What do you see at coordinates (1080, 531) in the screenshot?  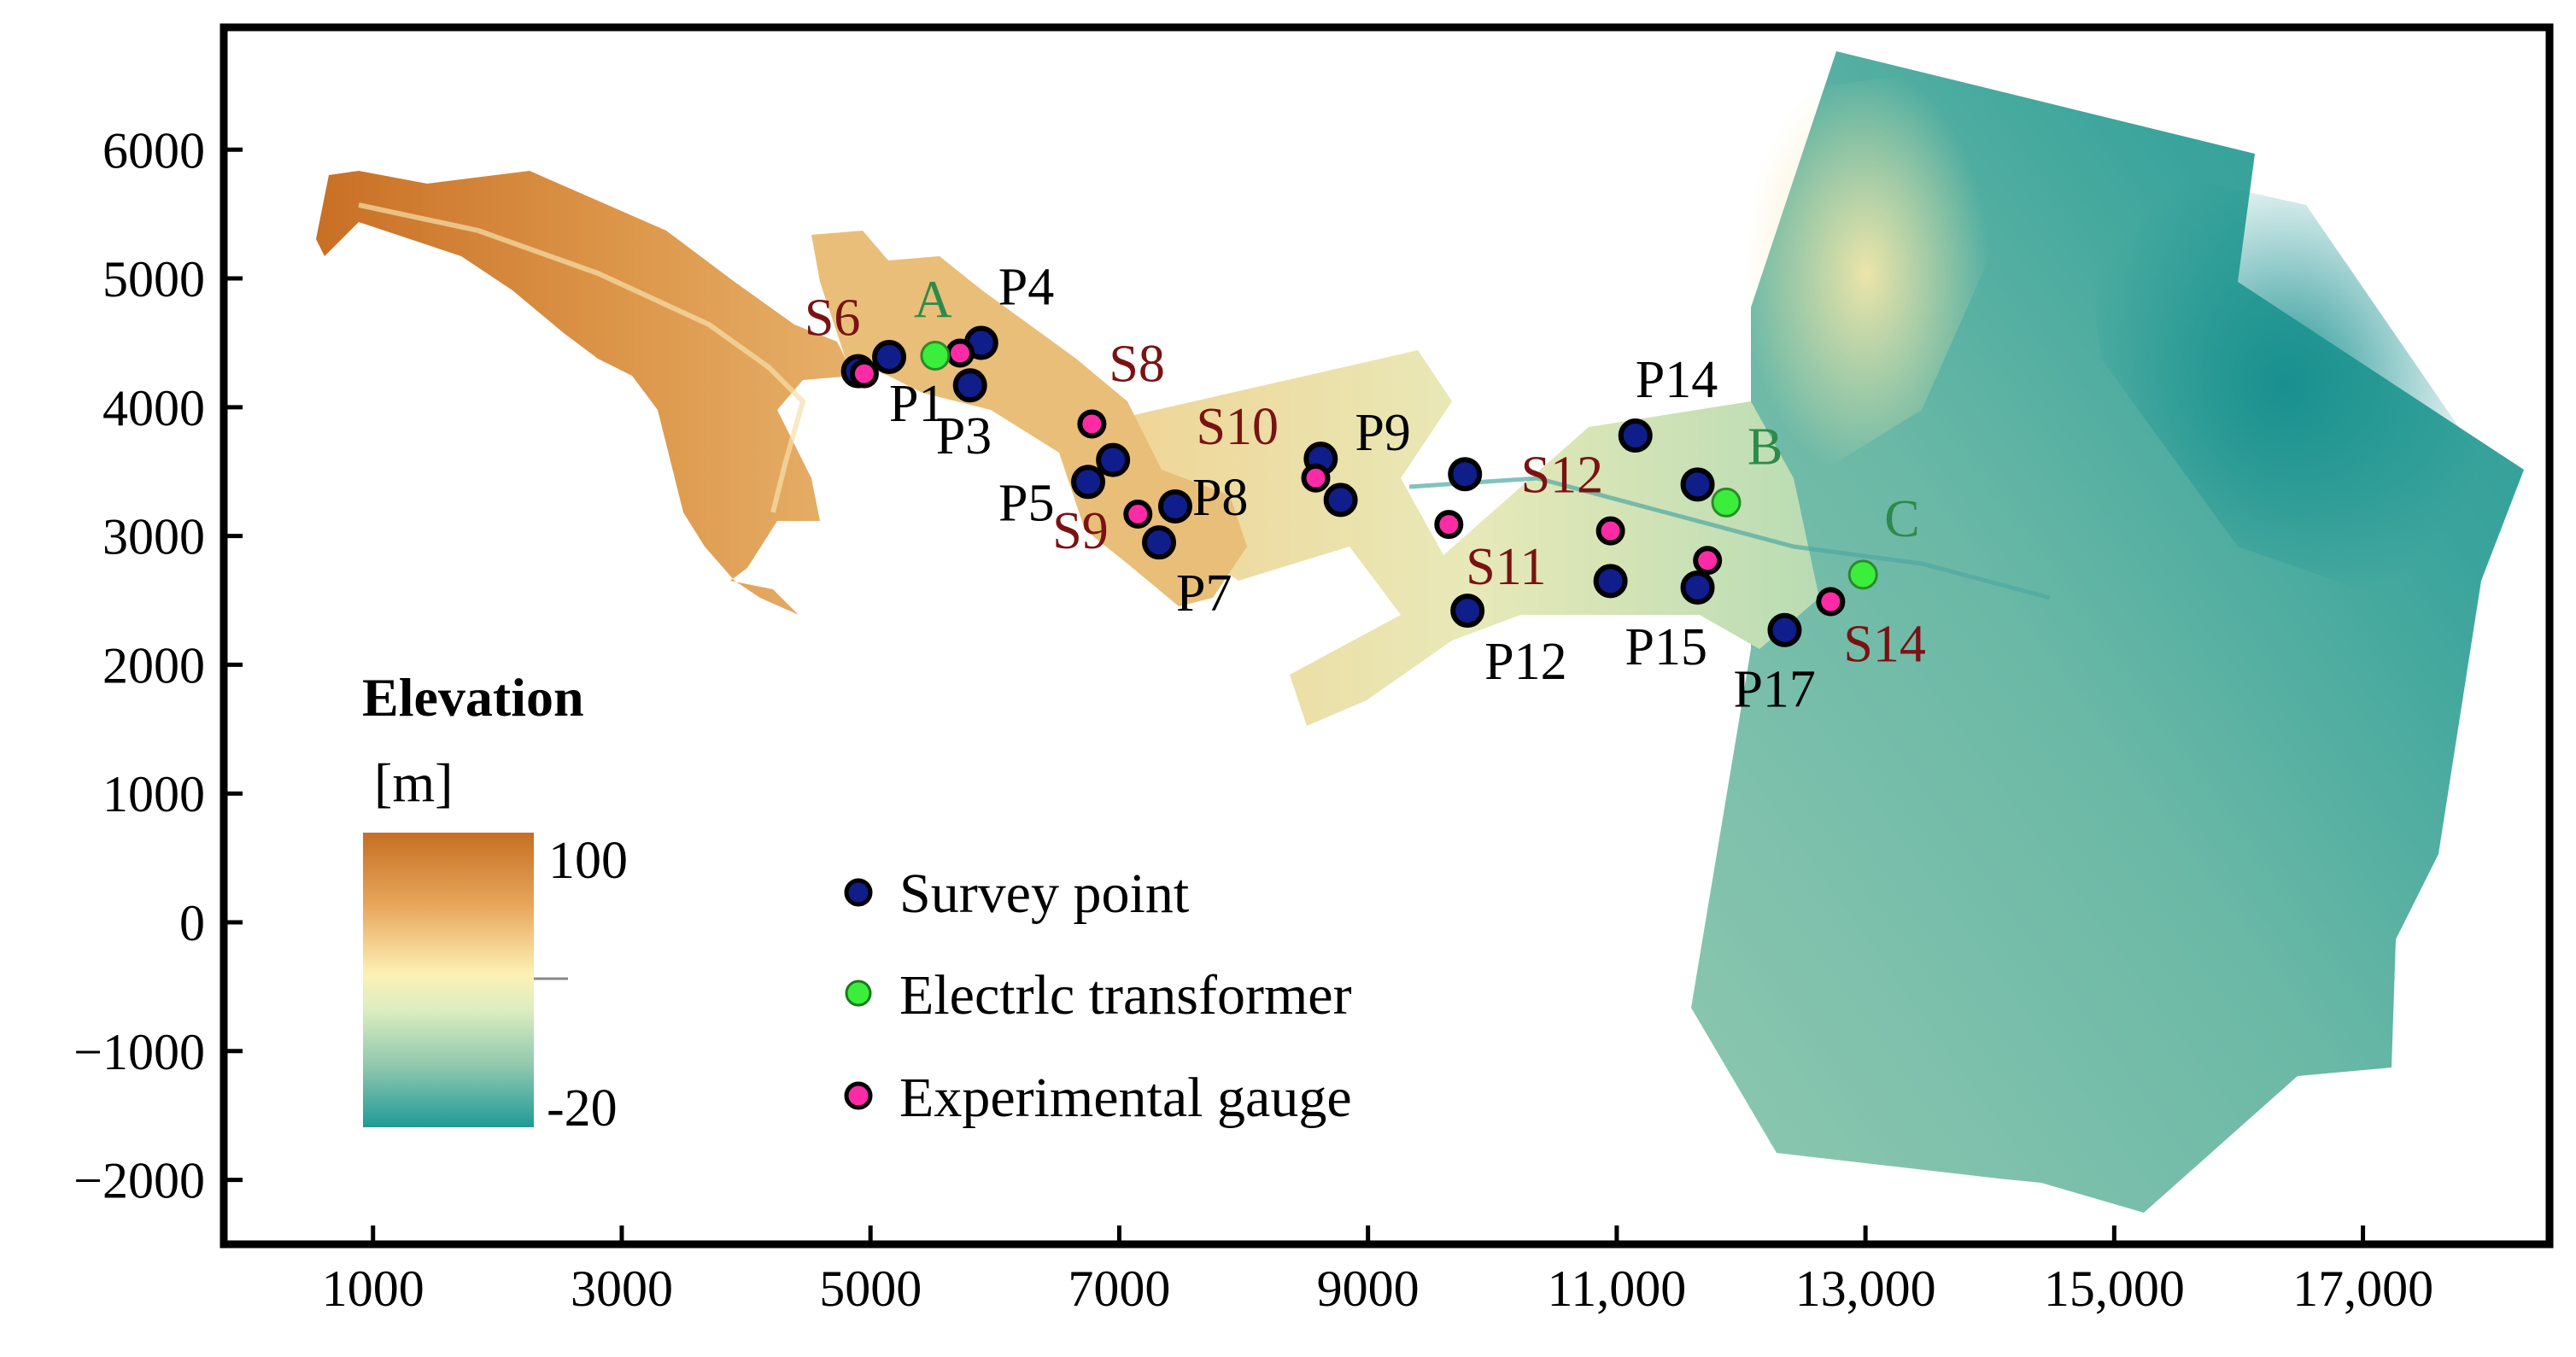 I see `gauge-label: S9` at bounding box center [1080, 531].